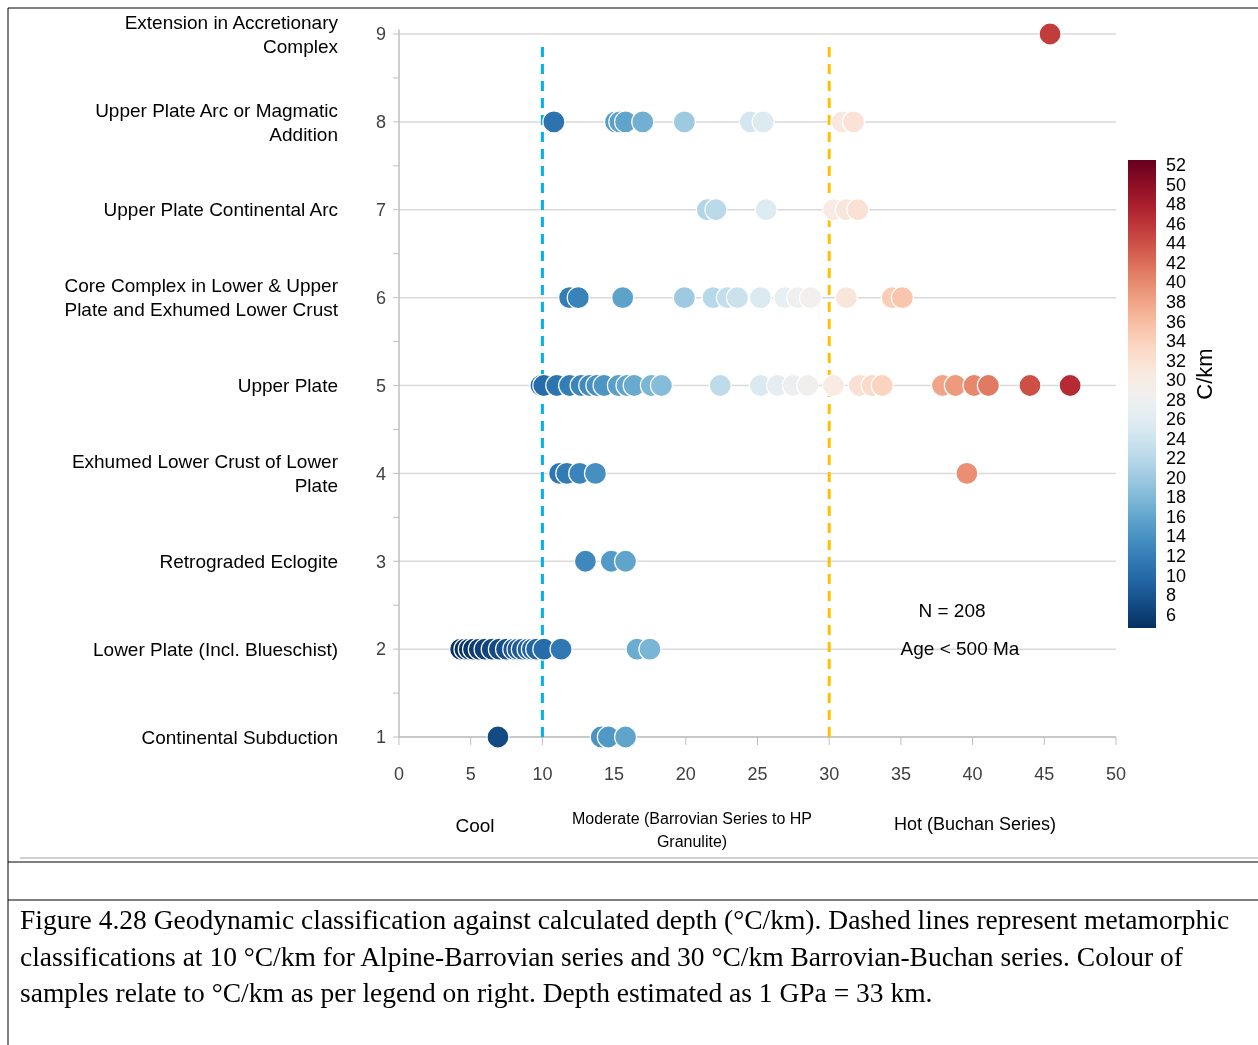 Image resolution: width=1258 pixels, height=1045 pixels. What do you see at coordinates (1176, 516) in the screenshot?
I see `color-bar-label: 16` at bounding box center [1176, 516].